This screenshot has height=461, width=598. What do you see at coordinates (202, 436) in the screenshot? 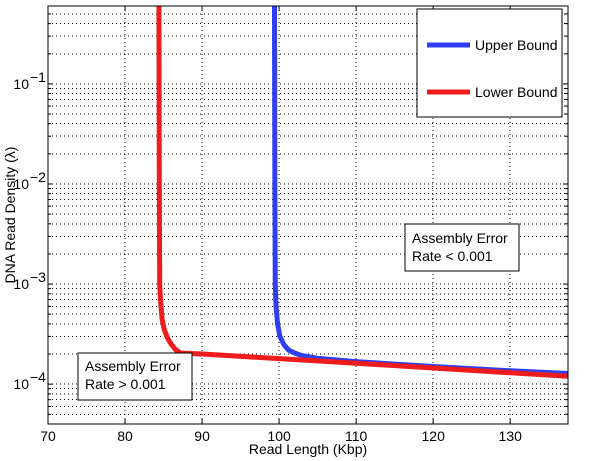
I see `x-tick-label: 90` at bounding box center [202, 436].